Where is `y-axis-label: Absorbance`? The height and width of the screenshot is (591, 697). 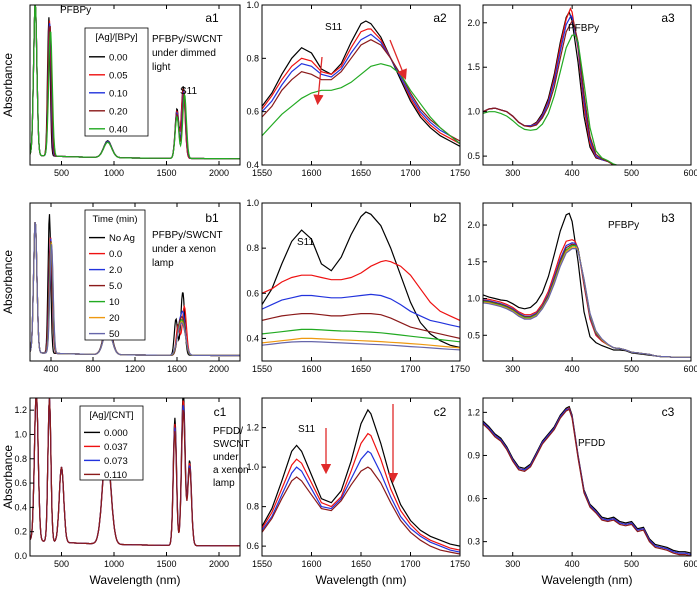
y-axis-label: Absorbance is located at coordinates (8, 477).